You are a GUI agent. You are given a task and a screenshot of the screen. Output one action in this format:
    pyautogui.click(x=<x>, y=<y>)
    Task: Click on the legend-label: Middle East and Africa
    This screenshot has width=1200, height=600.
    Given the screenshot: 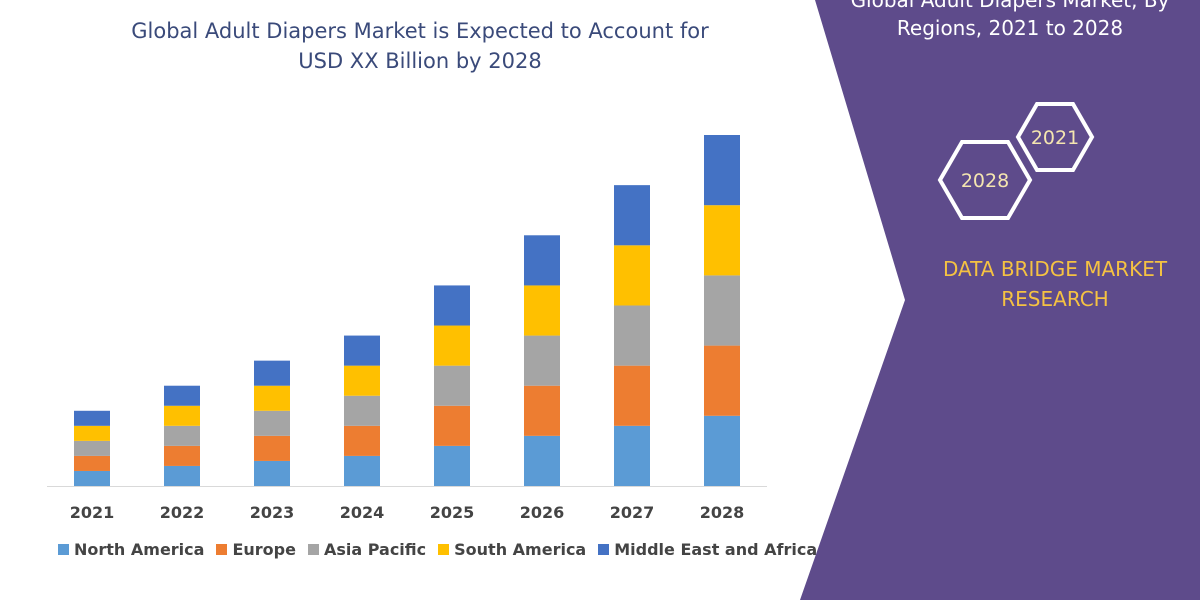 What is the action you would take?
    pyautogui.click(x=716, y=549)
    